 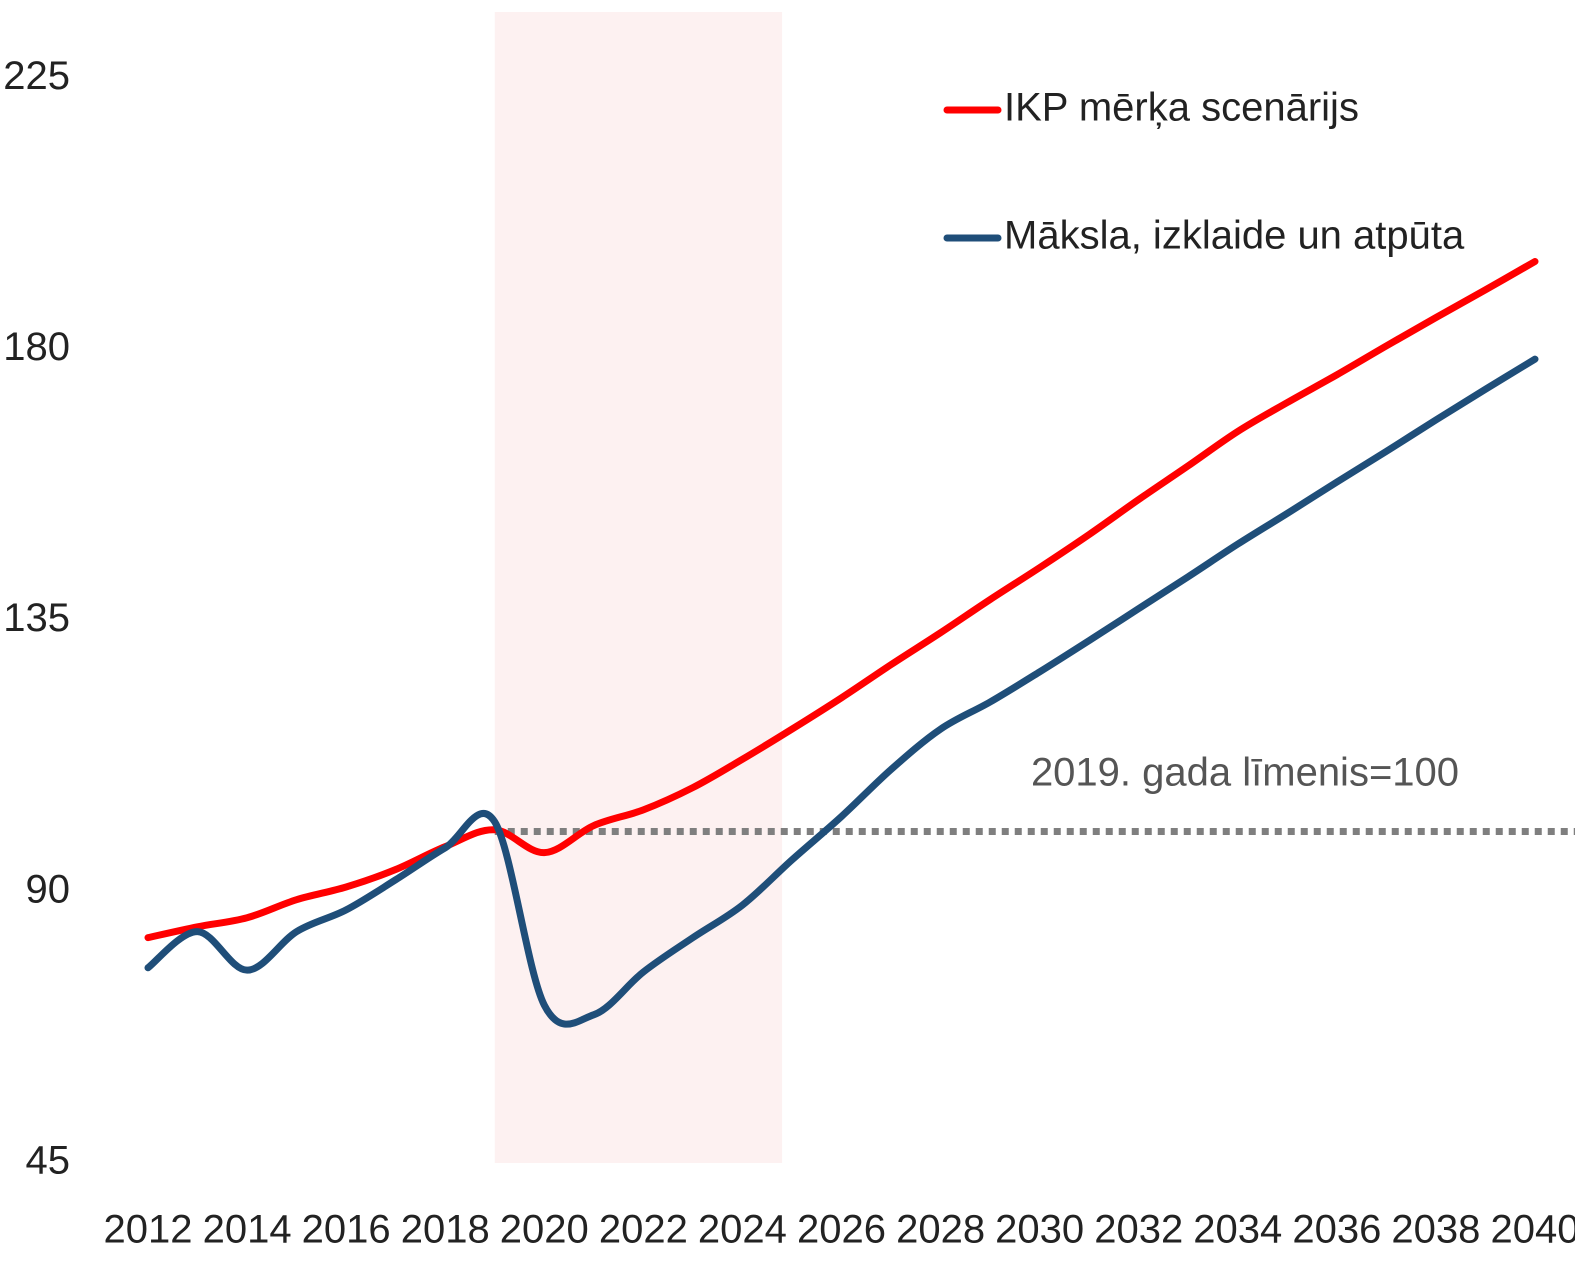 I want to click on y-tick-label: 45, so click(x=48, y=1161).